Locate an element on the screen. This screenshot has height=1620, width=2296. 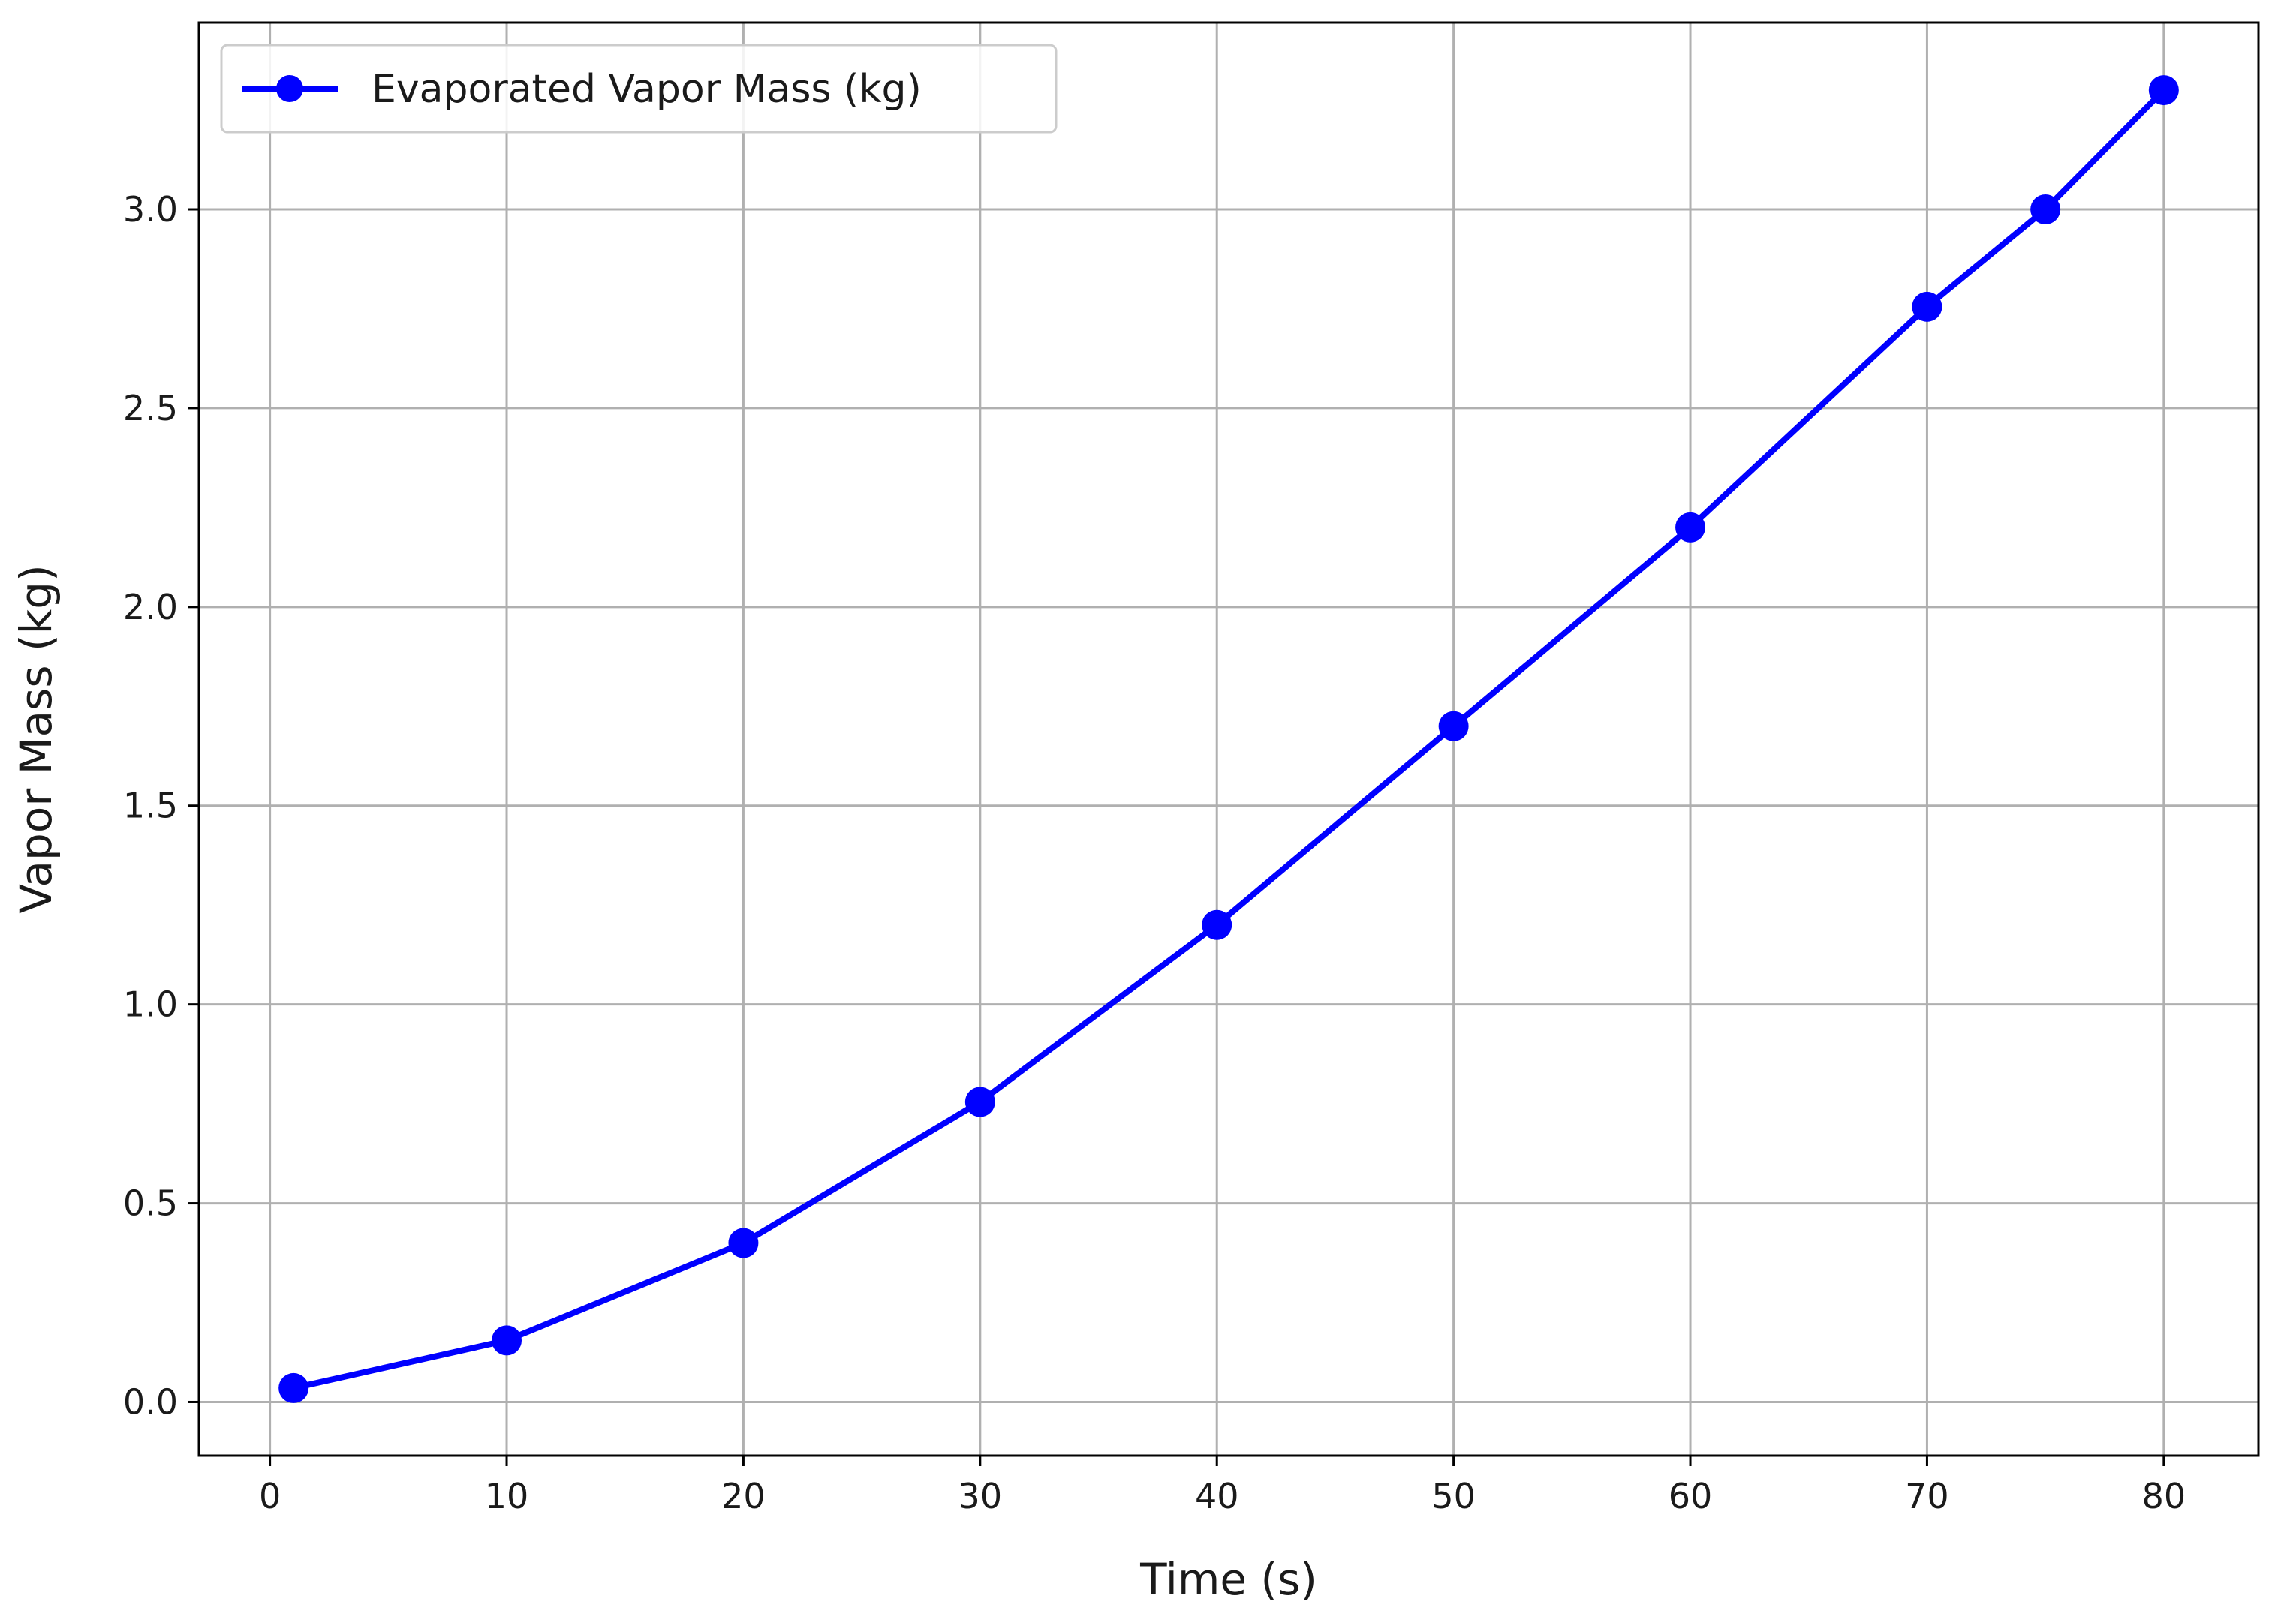
y-axis-label: Vapor Mass (kg) is located at coordinates (36, 739).